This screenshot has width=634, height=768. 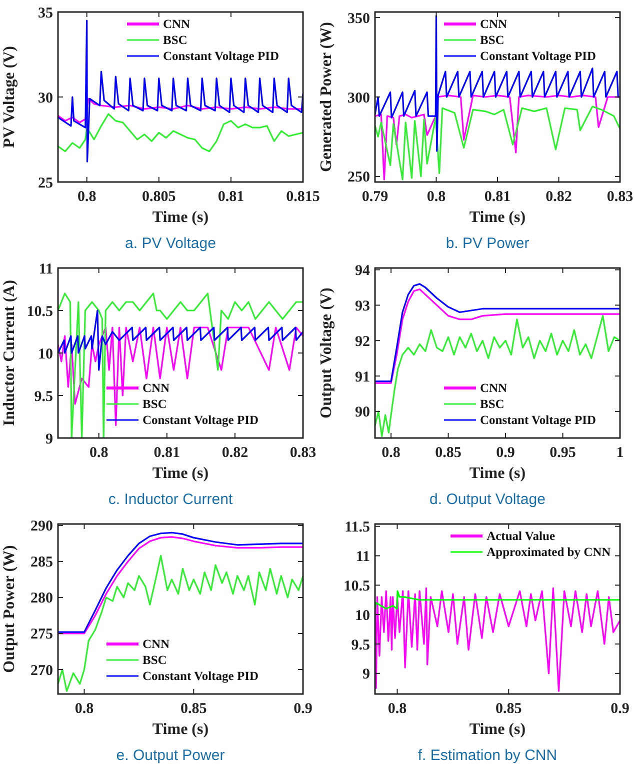 What do you see at coordinates (41, 634) in the screenshot?
I see `y-tick-label: 275` at bounding box center [41, 634].